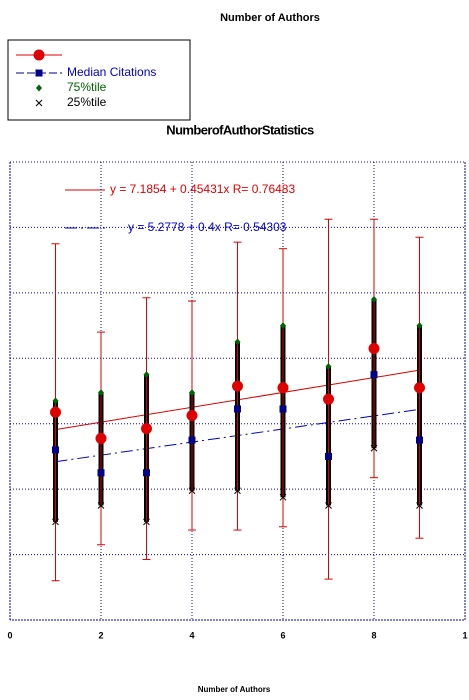  Describe the element at coordinates (373, 635) in the screenshot. I see `x-tick-label: 8` at that location.